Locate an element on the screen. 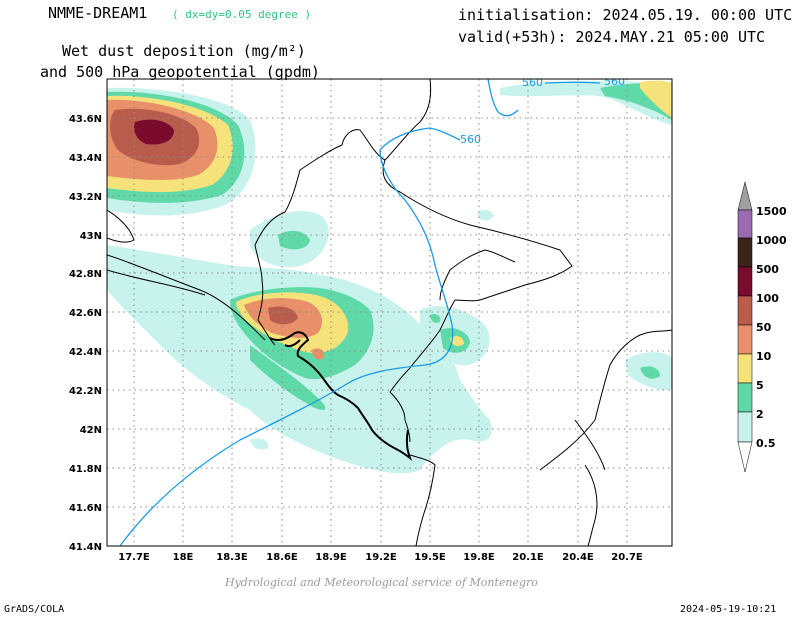 This screenshot has width=800, height=618. lat-tick-label: 42.6N is located at coordinates (85, 313).